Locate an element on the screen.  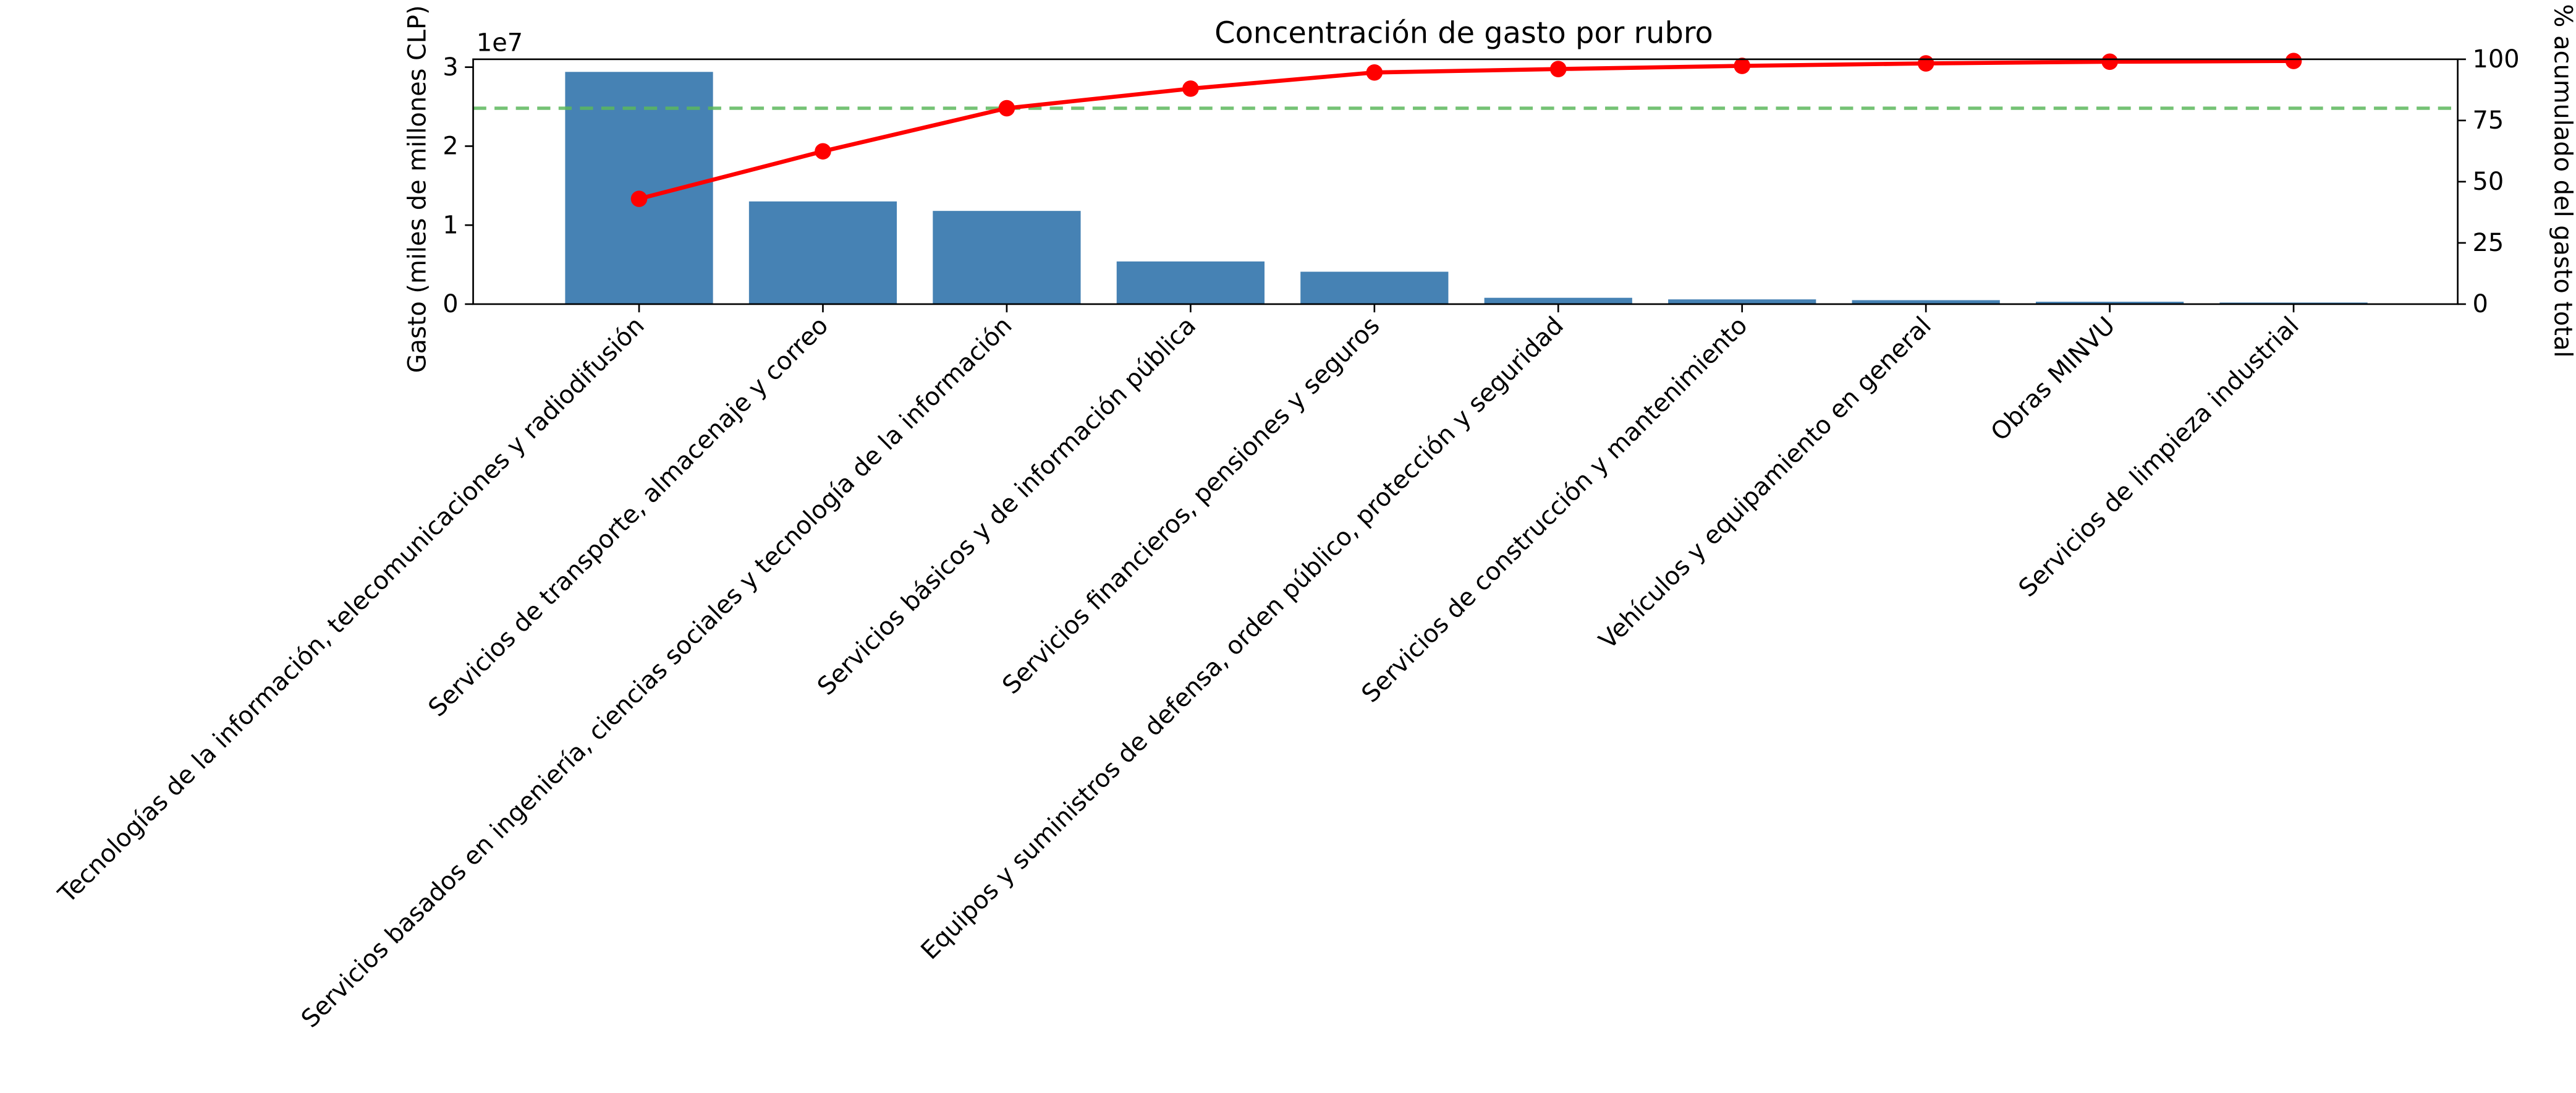
y2-tick-label: 50 is located at coordinates (2488, 182).